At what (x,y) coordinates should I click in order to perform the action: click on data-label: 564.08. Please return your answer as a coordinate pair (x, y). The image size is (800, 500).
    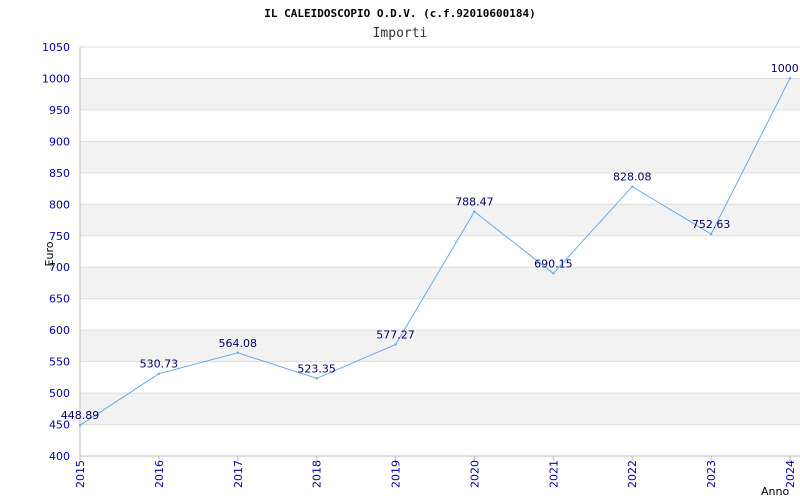
    Looking at the image, I should click on (238, 343).